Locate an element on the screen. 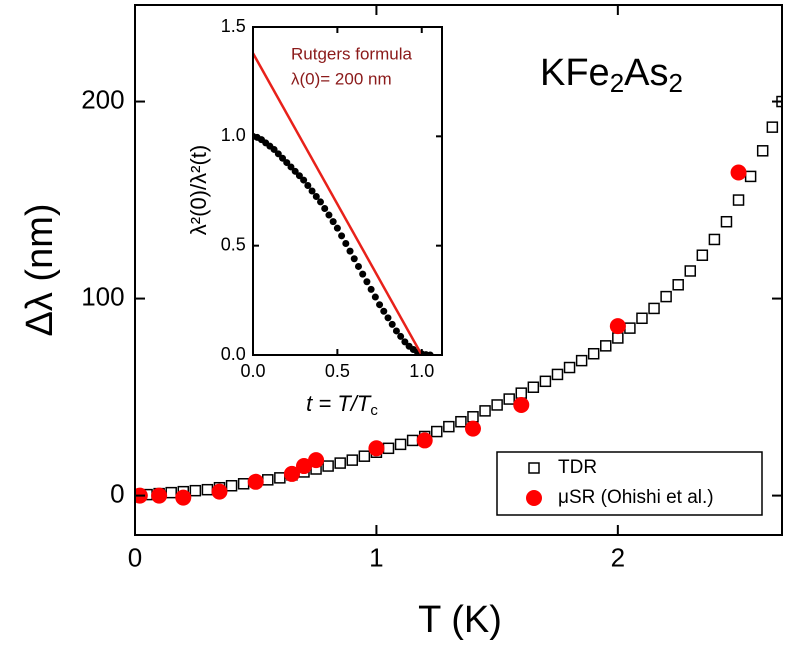 The height and width of the screenshot is (655, 789). plot-frame is located at coordinates (347, 191).